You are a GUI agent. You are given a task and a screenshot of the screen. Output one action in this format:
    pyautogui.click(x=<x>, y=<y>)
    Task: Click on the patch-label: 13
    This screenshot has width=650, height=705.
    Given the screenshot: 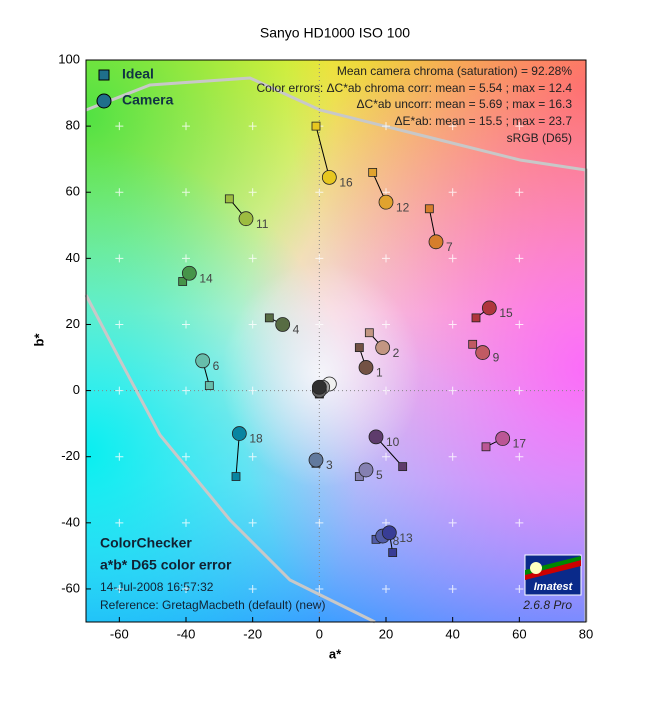 What is the action you would take?
    pyautogui.click(x=406, y=538)
    